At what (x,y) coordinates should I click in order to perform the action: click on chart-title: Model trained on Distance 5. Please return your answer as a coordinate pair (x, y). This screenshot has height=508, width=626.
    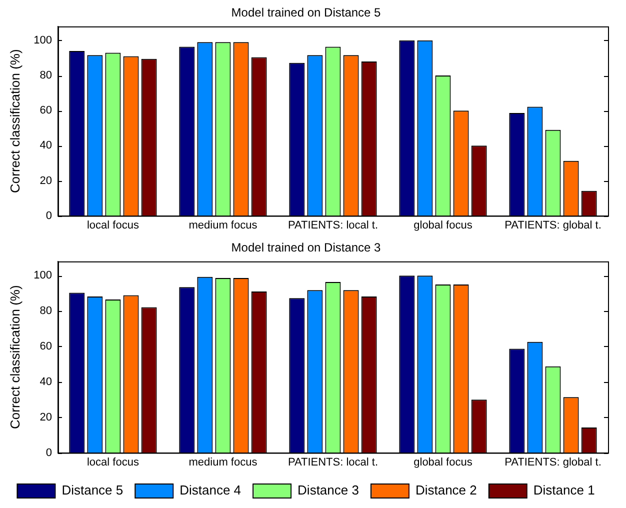
    Looking at the image, I should click on (306, 13).